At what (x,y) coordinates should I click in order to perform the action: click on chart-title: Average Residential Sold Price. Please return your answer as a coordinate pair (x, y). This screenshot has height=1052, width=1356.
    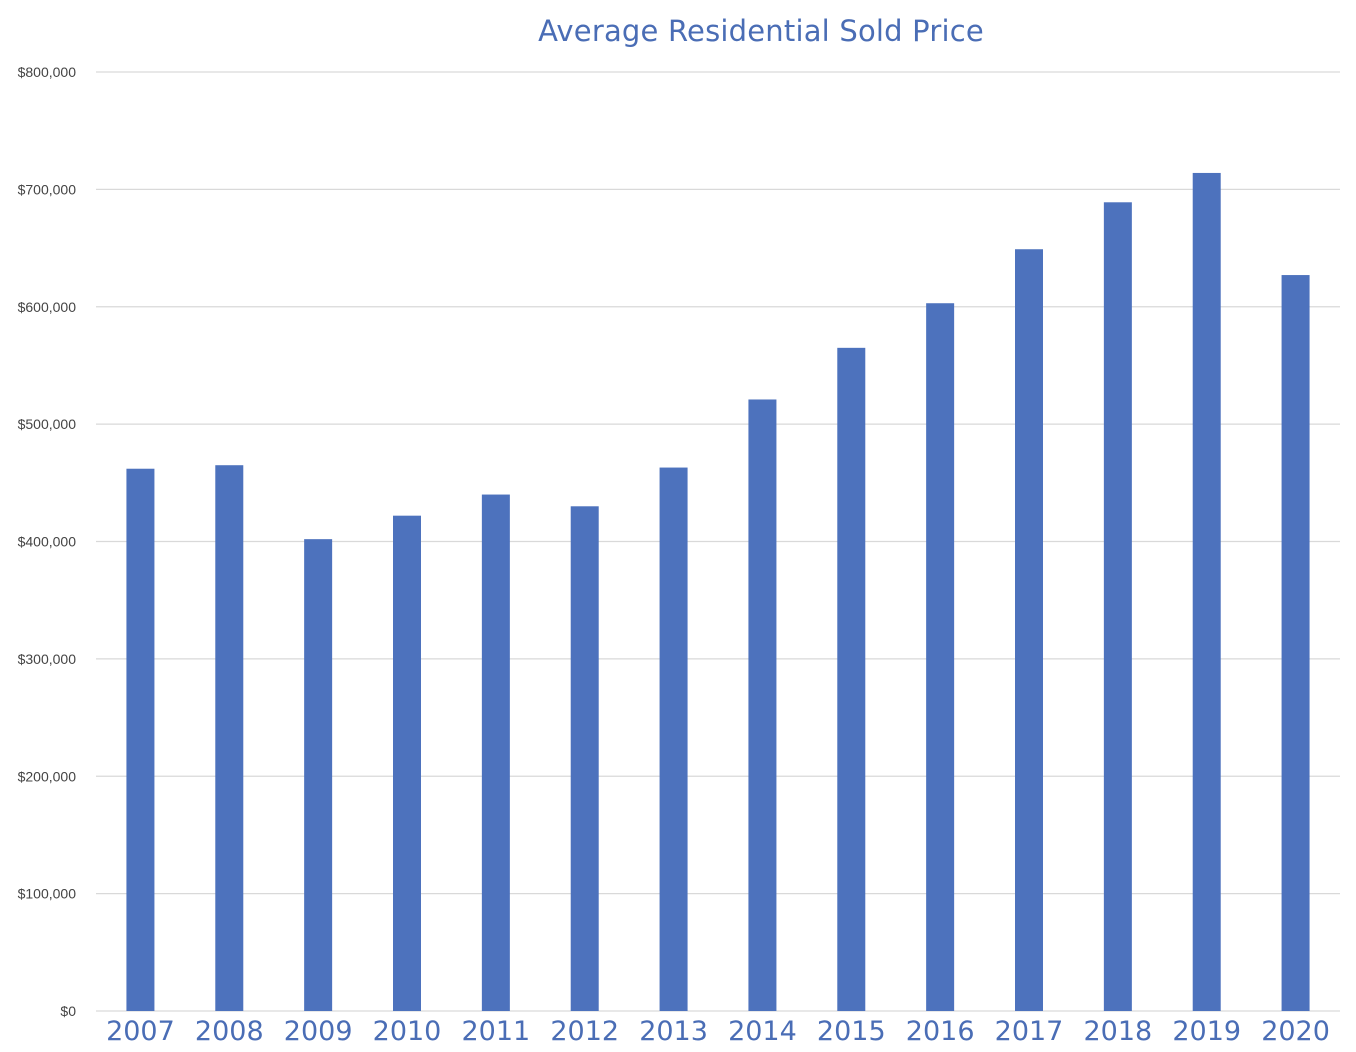
    Looking at the image, I should click on (761, 31).